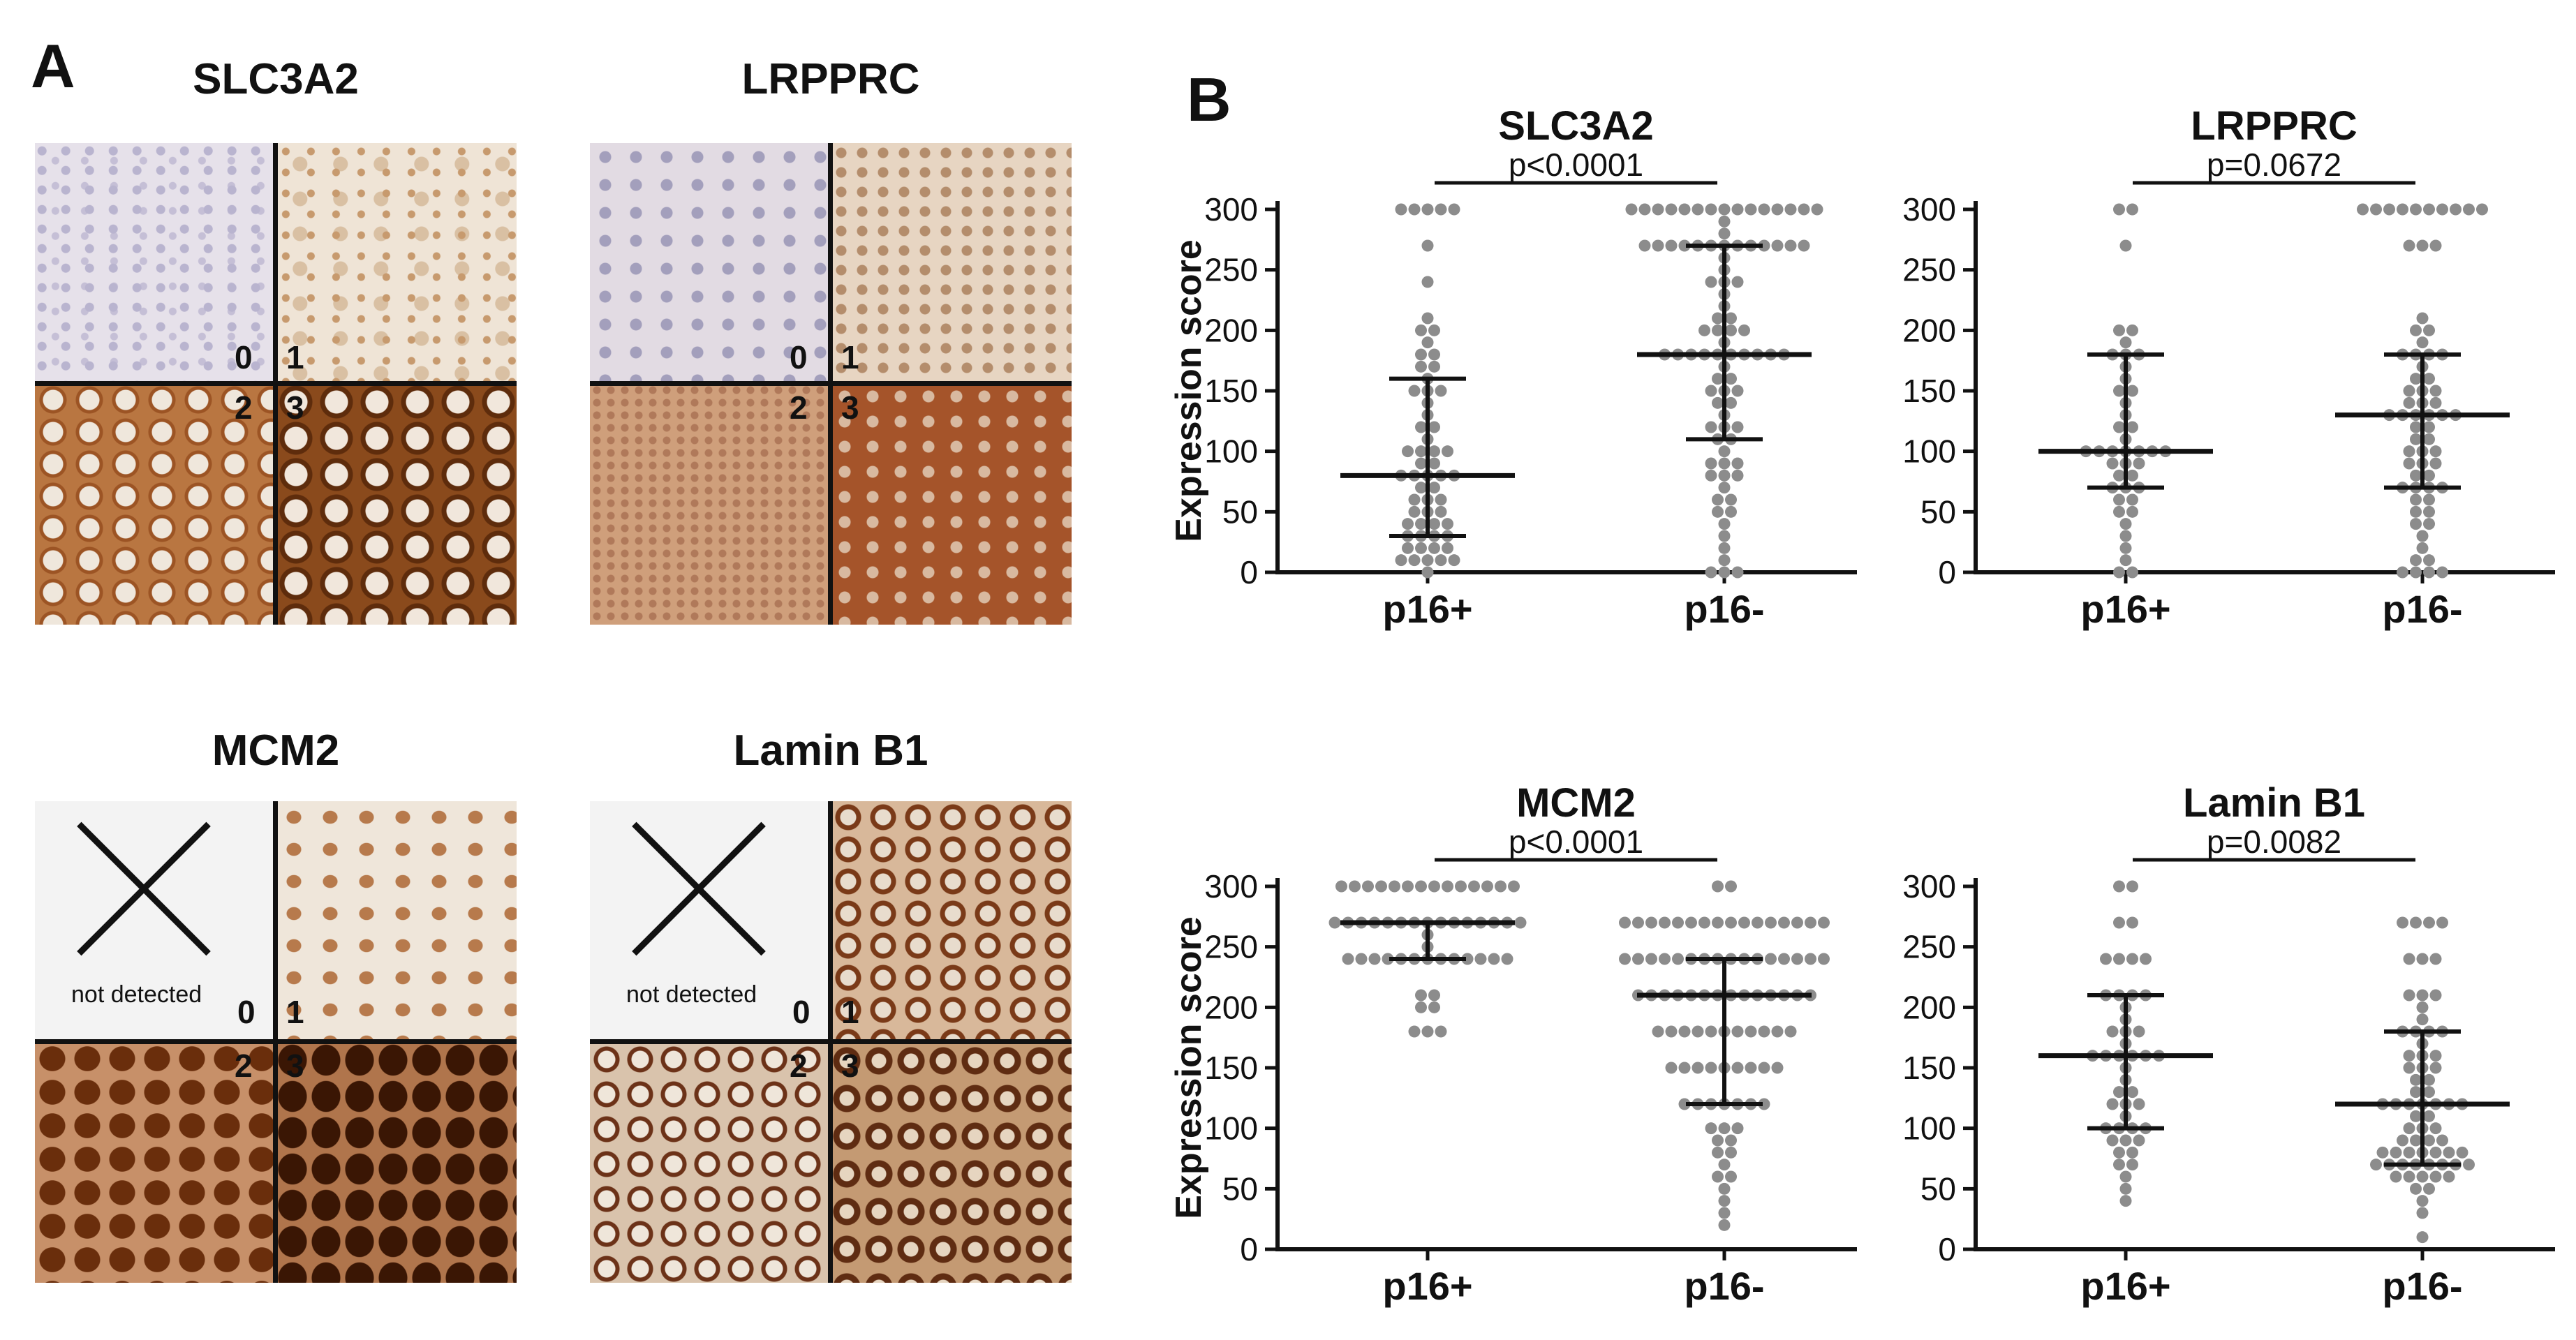 This screenshot has height=1340, width=2576. What do you see at coordinates (1929, 270) in the screenshot?
I see `y-tick-label: 250` at bounding box center [1929, 270].